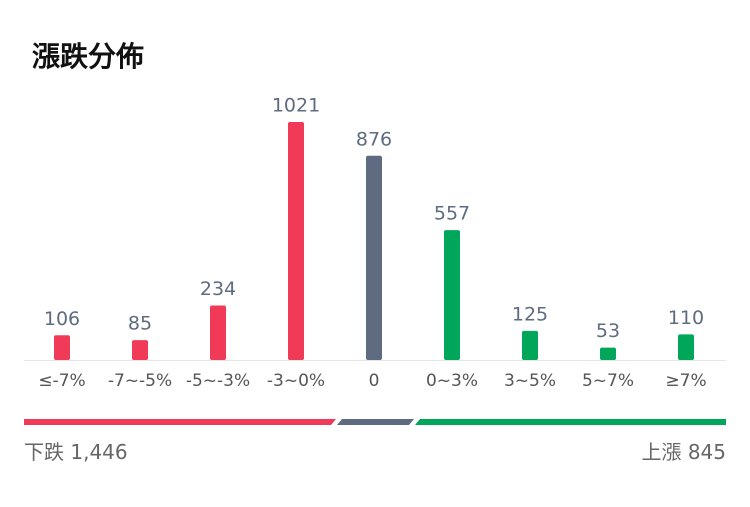  What do you see at coordinates (140, 381) in the screenshot?
I see `x-tick-label: -7~-5%` at bounding box center [140, 381].